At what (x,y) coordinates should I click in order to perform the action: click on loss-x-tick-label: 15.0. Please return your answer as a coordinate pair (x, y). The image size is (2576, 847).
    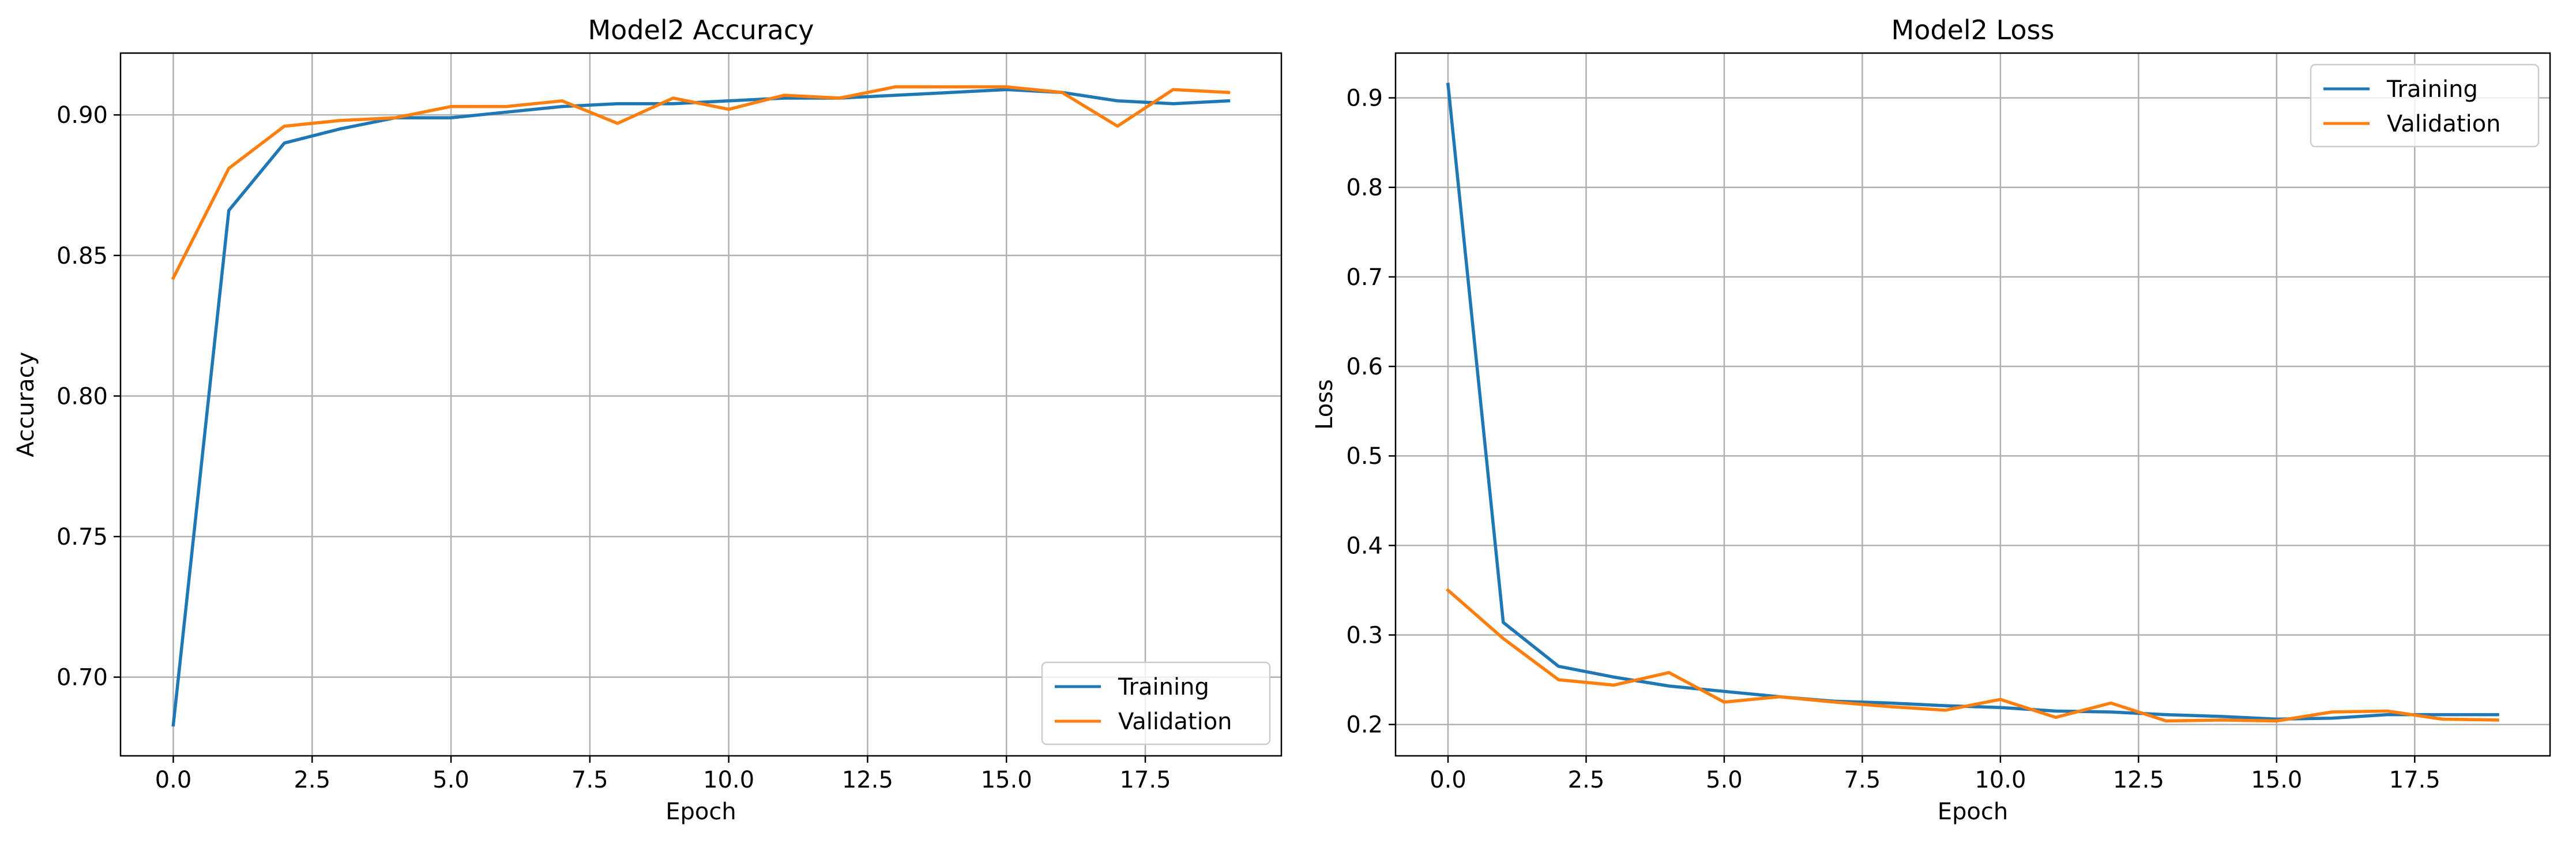
    Looking at the image, I should click on (2276, 780).